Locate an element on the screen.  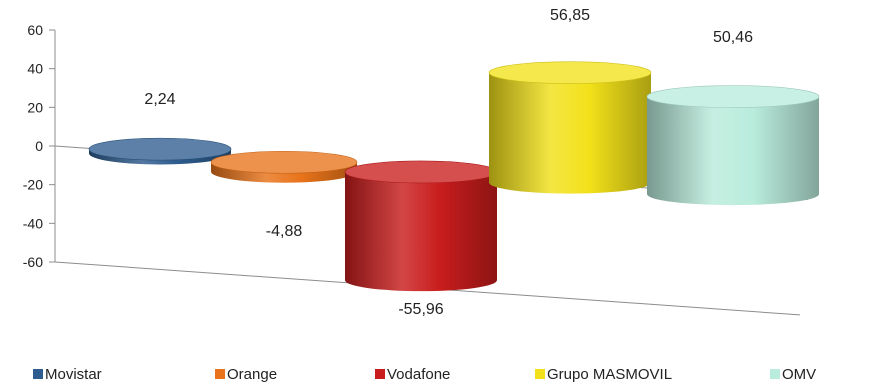
legend-label: Movistar is located at coordinates (73, 374).